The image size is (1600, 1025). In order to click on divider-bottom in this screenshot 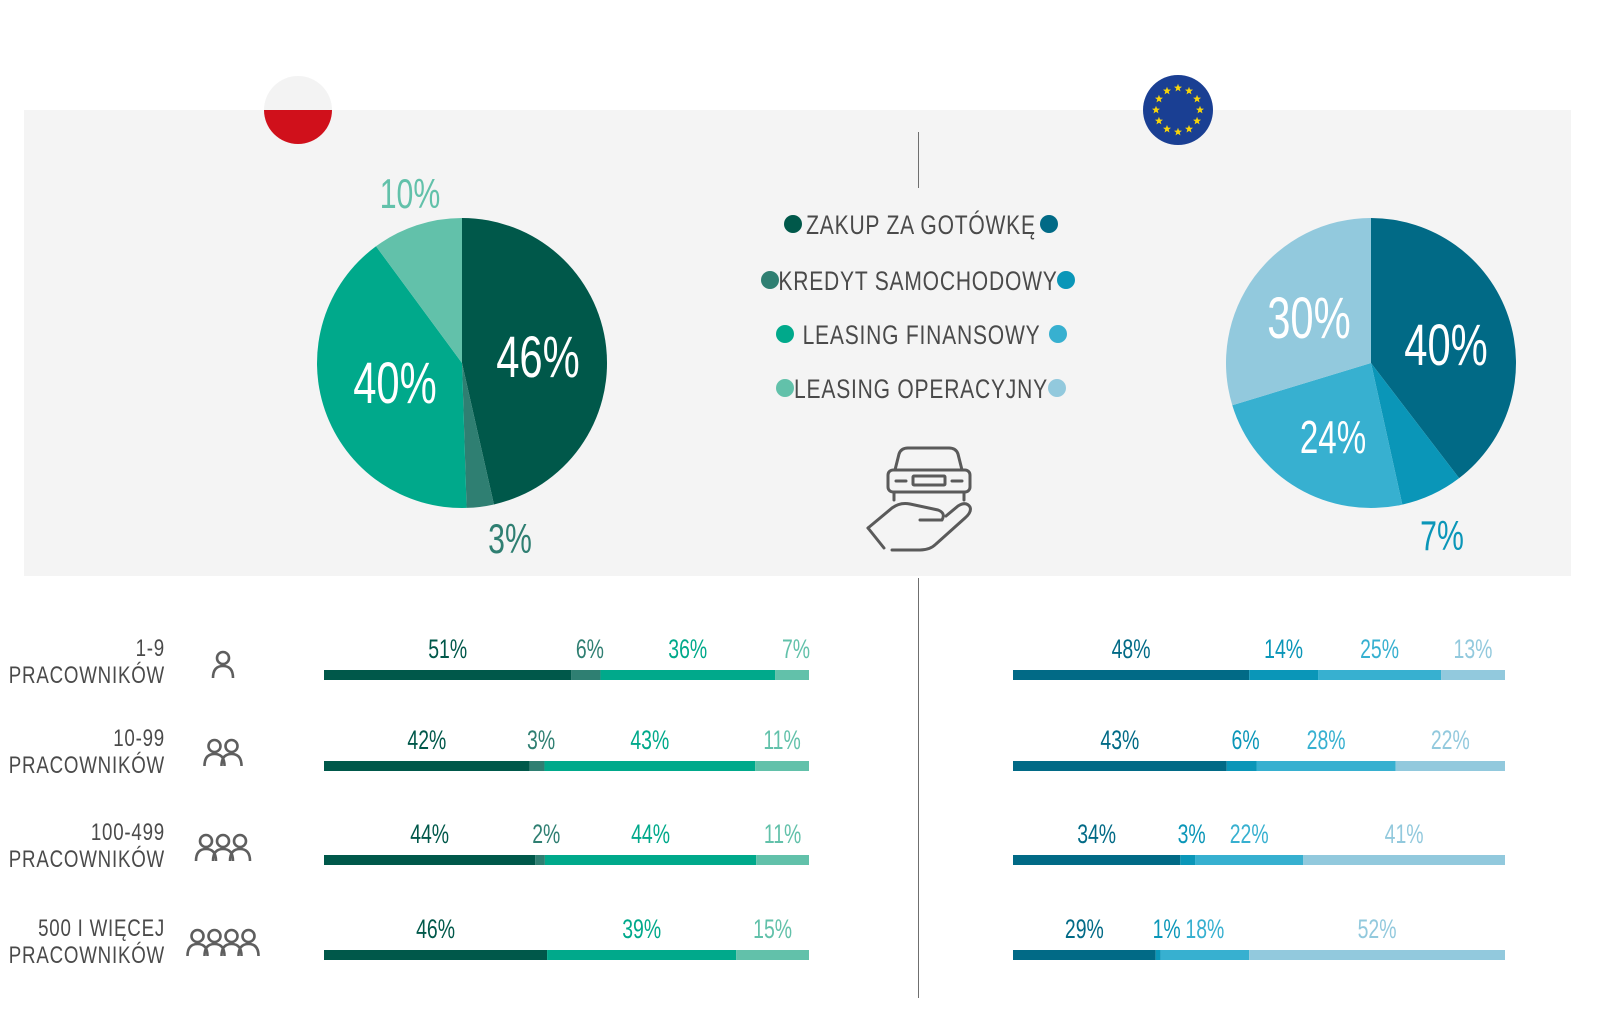, I will do `click(918, 788)`.